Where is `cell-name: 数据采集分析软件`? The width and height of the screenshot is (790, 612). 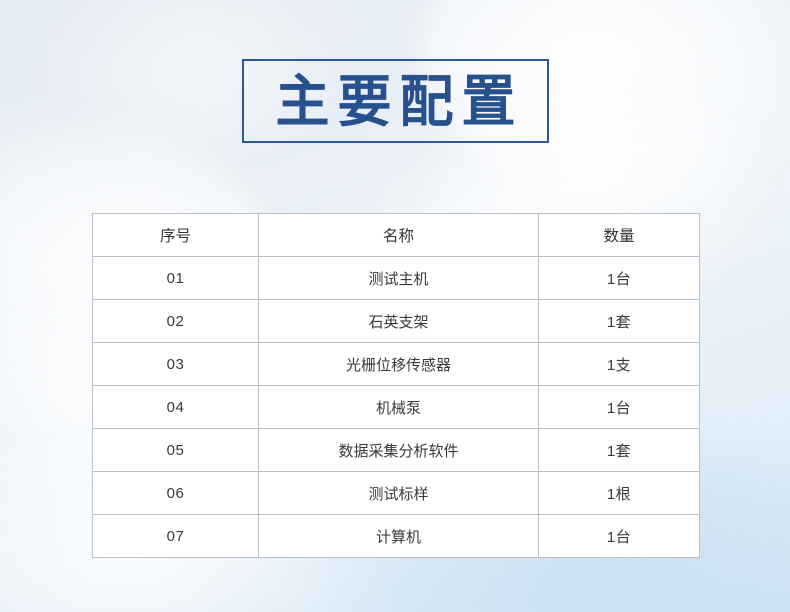
cell-name: 数据采集分析软件 is located at coordinates (398, 450).